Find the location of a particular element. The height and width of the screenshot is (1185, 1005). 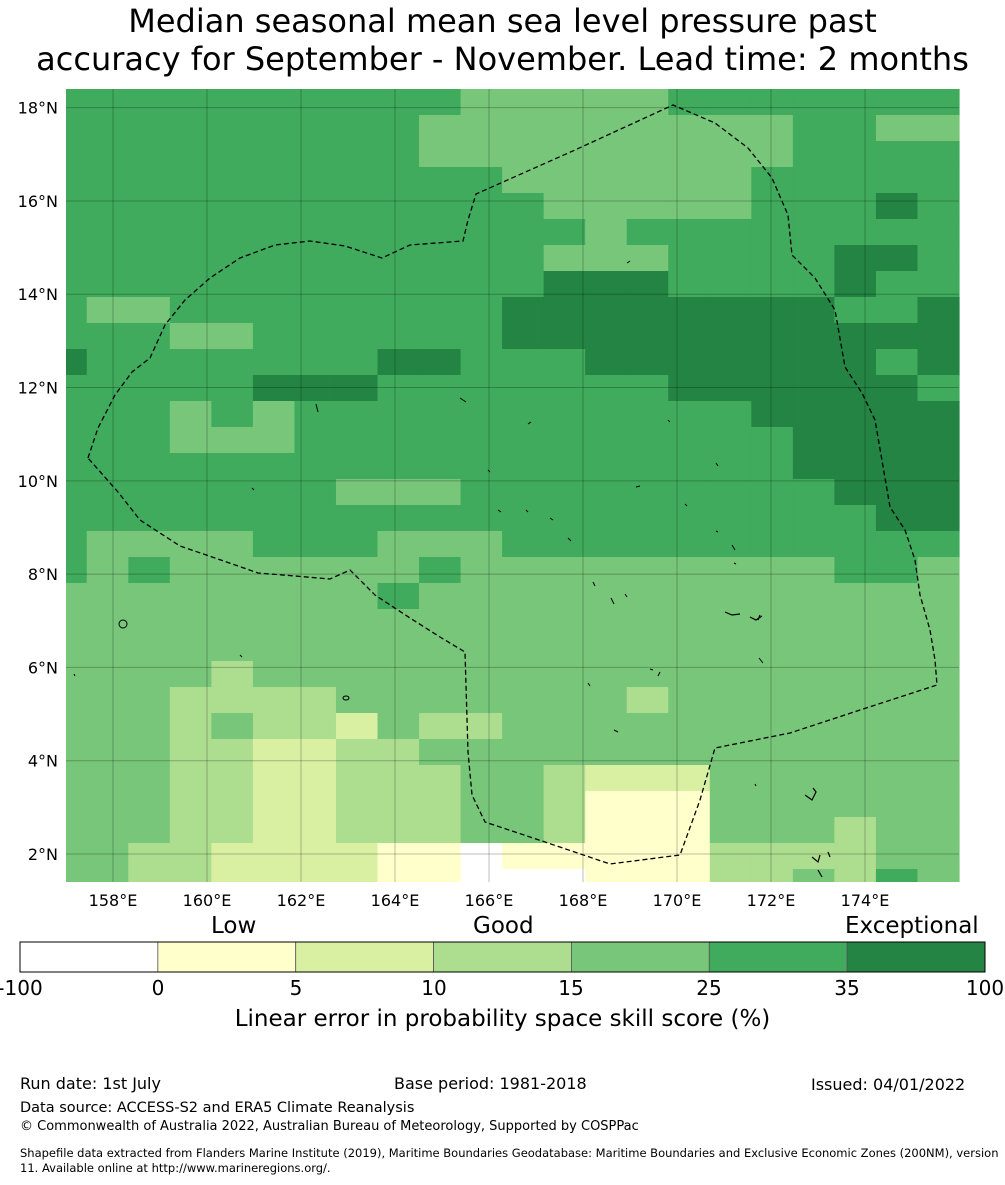

latitude-tick-label: 4°N is located at coordinates (43, 761).